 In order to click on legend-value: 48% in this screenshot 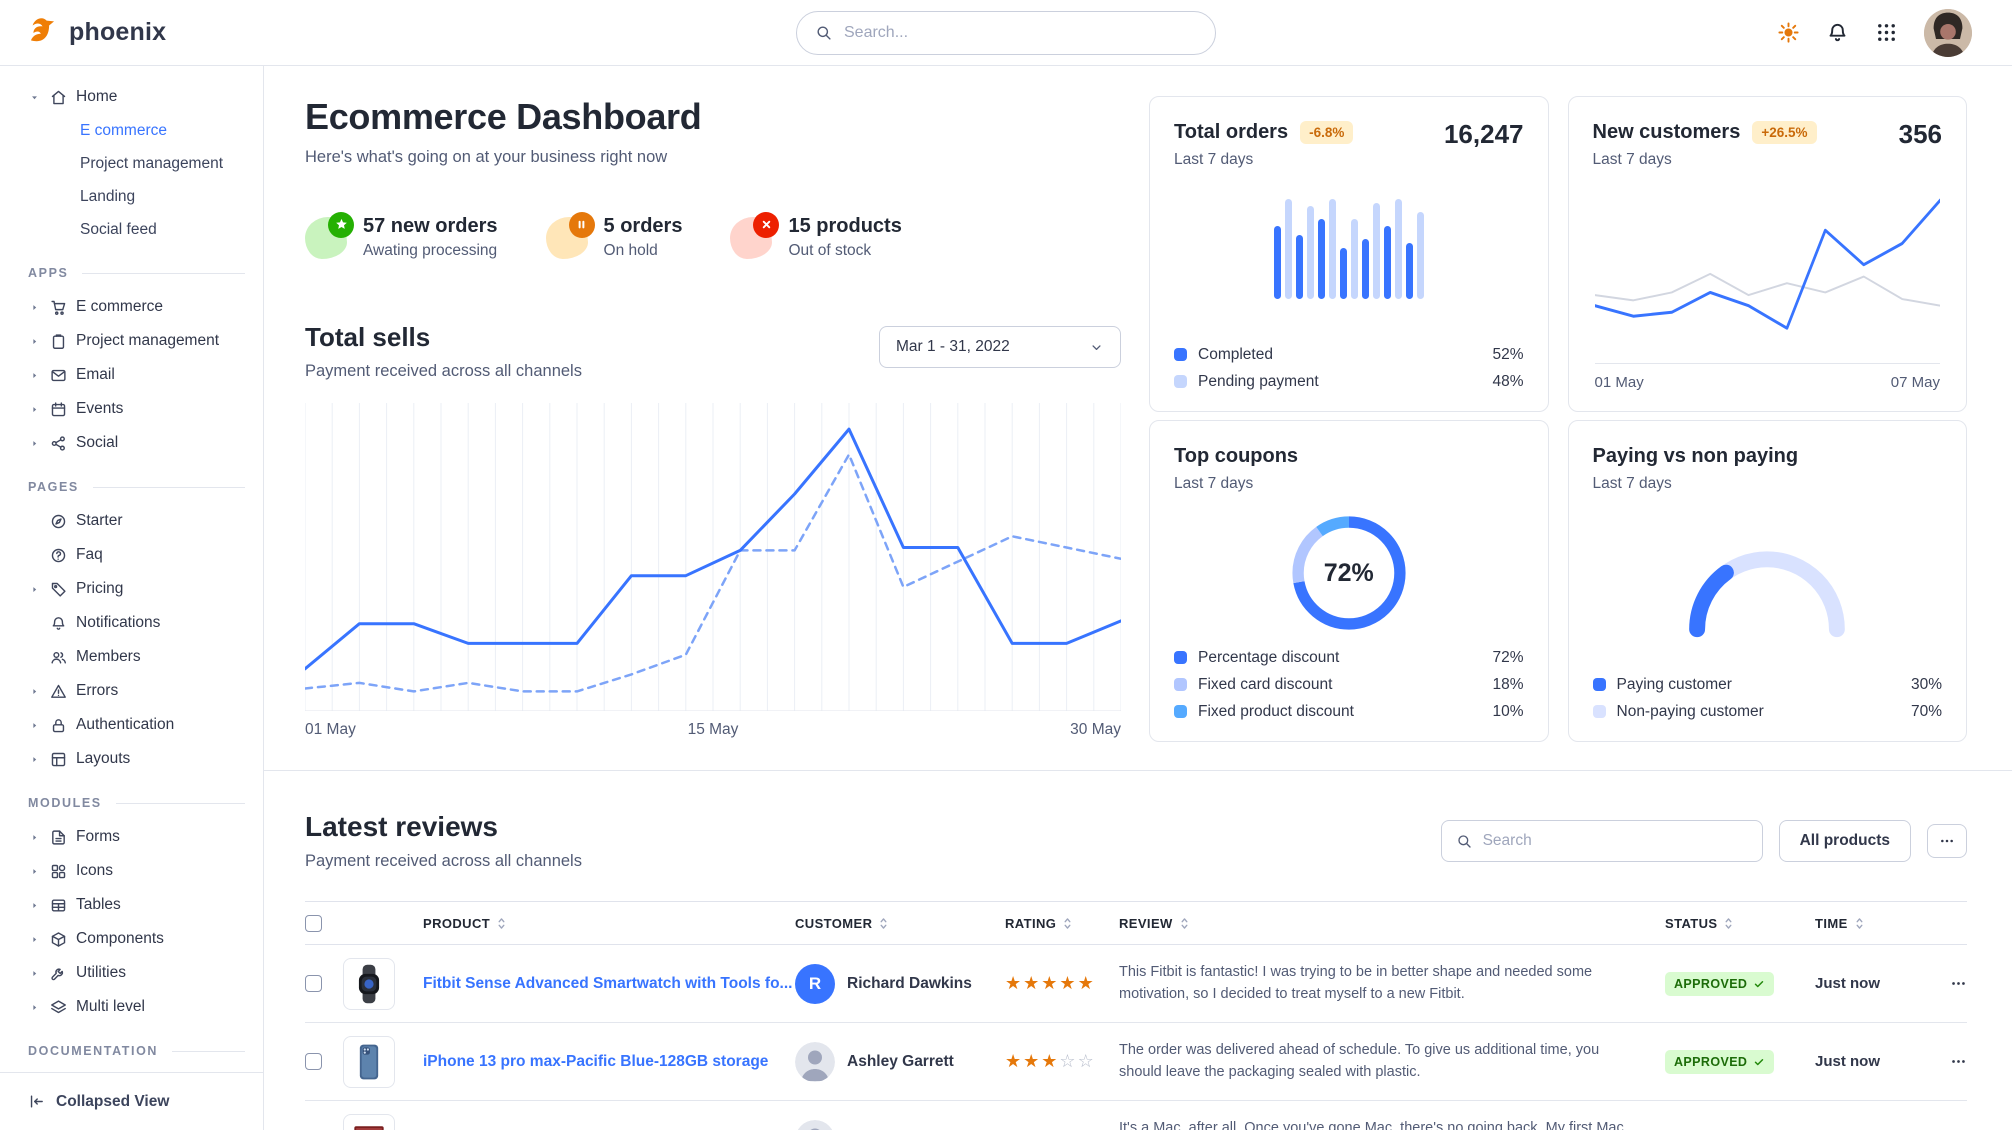, I will do `click(1508, 381)`.